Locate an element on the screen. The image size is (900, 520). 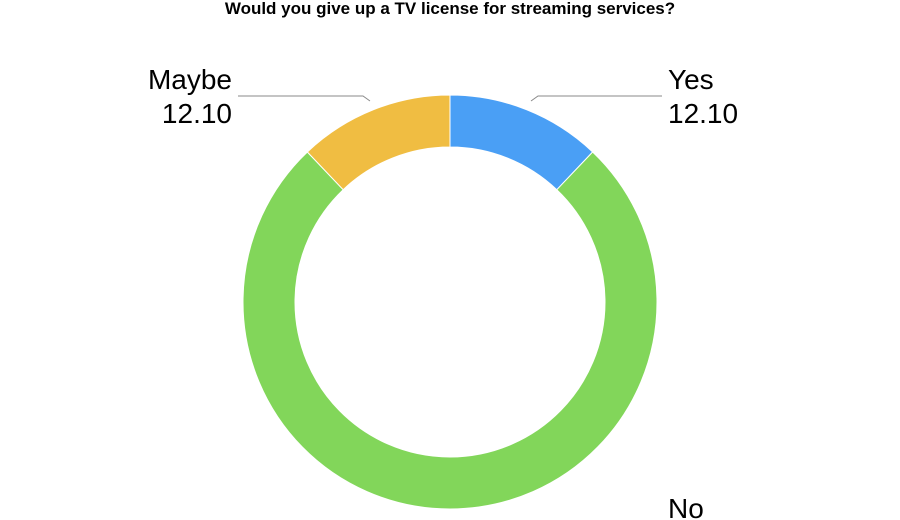
slice-label-maybe: Maybe is located at coordinates (190, 79).